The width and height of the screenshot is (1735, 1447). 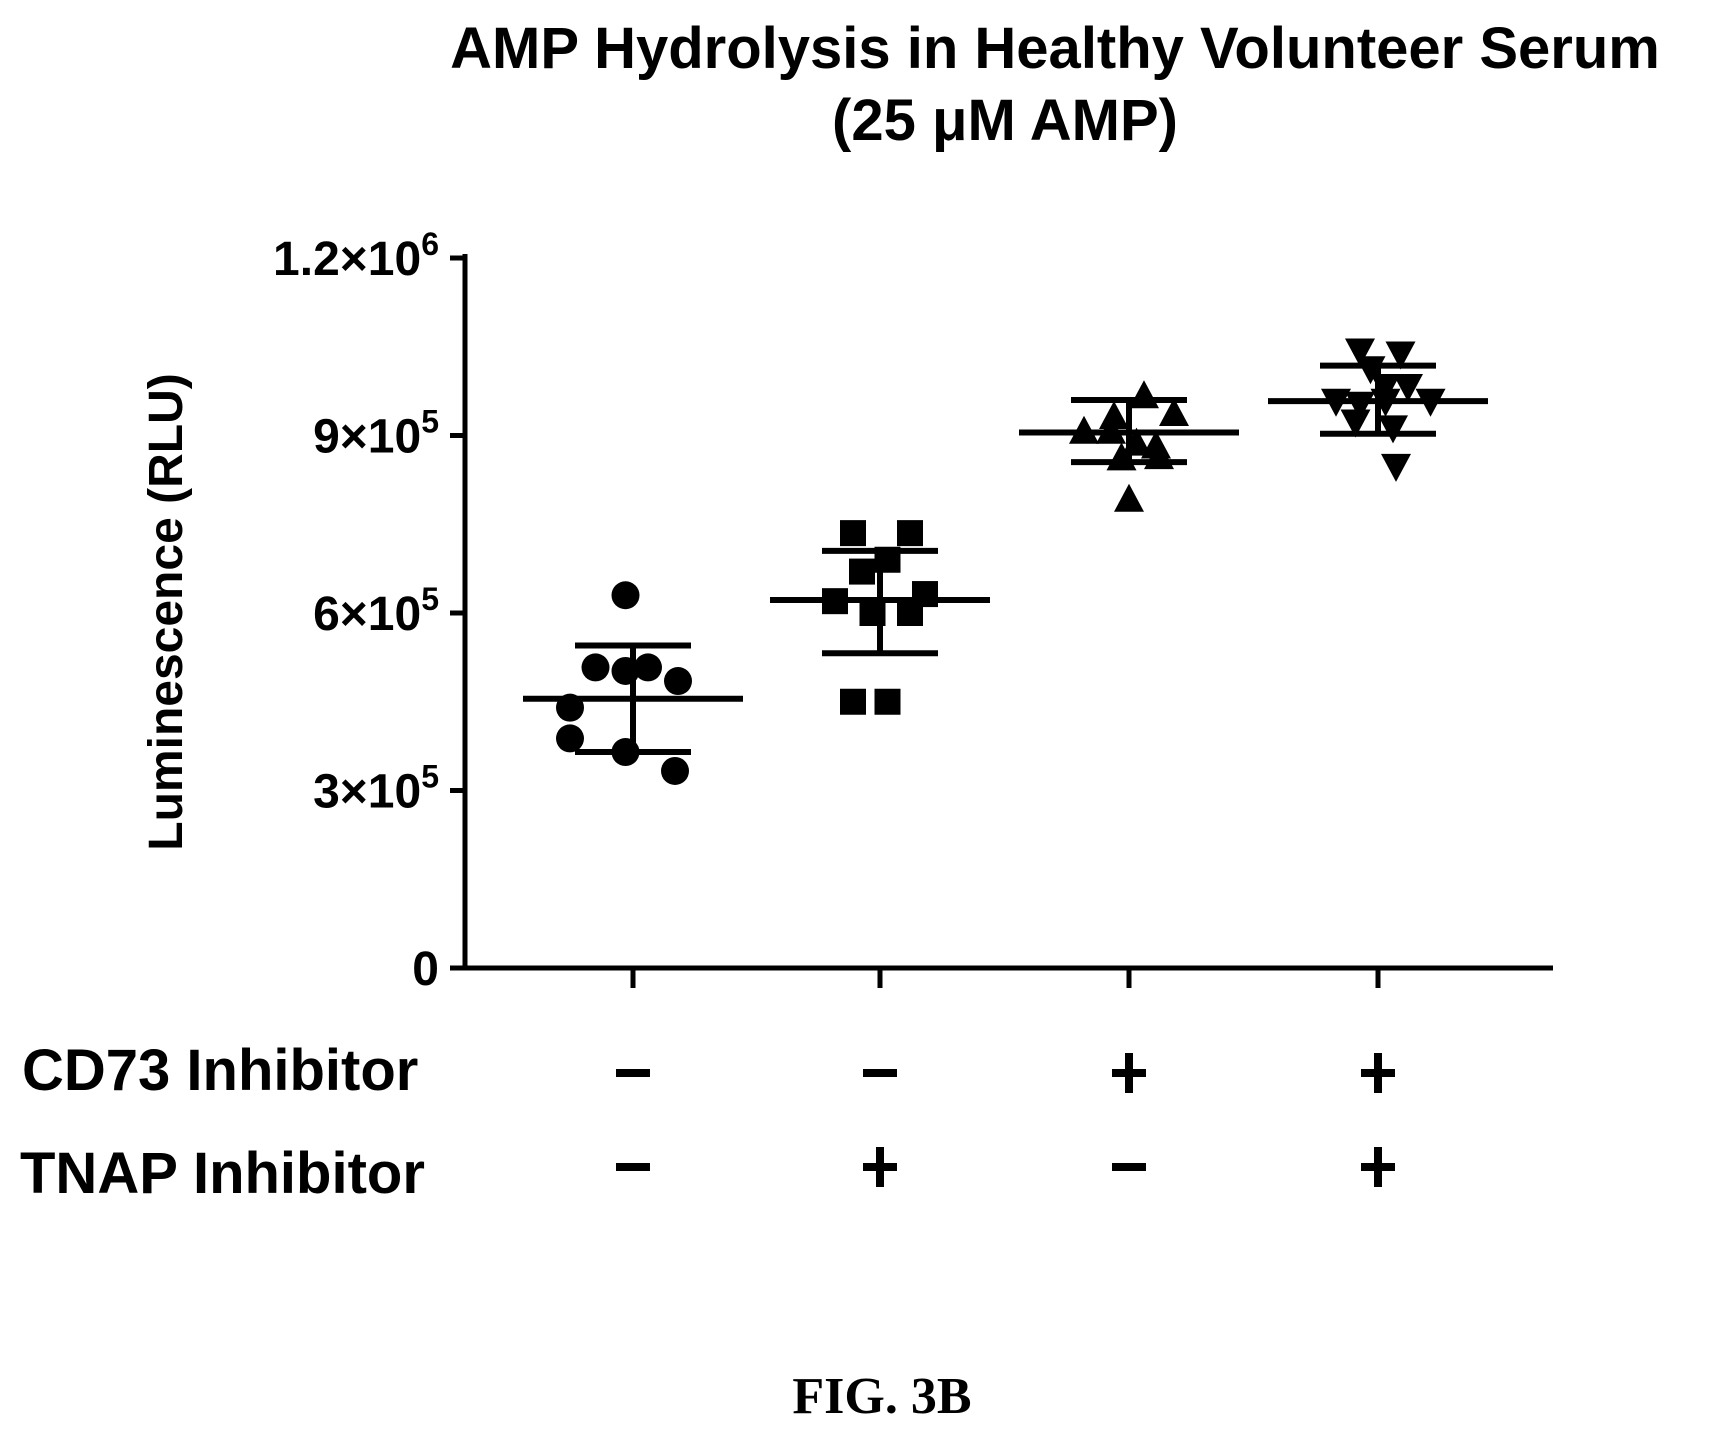 What do you see at coordinates (376, 434) in the screenshot?
I see `y-tick-label: 9×10⁵` at bounding box center [376, 434].